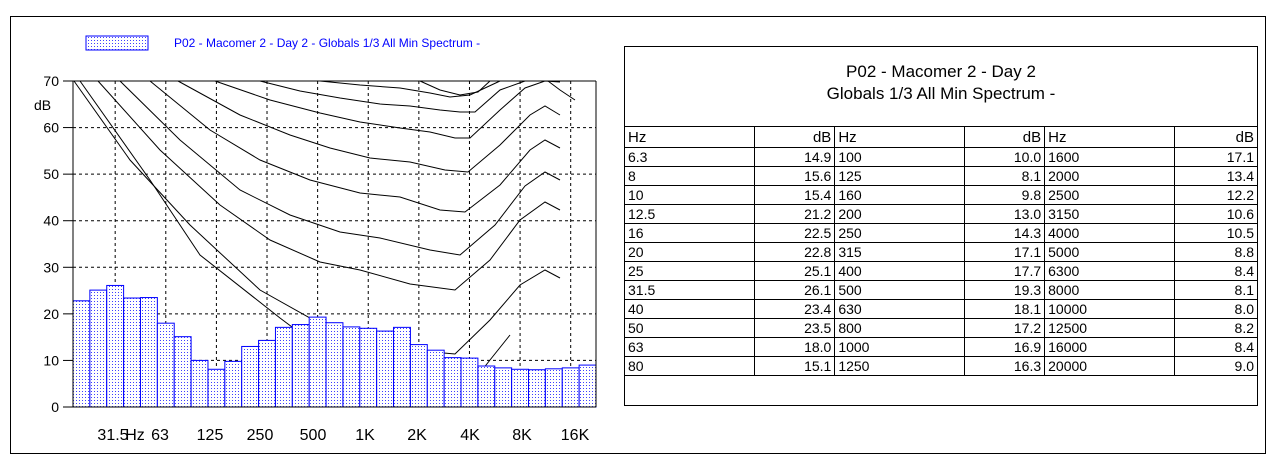 This screenshot has width=1277, height=462. I want to click on cell-db: 17.2, so click(1004, 328).